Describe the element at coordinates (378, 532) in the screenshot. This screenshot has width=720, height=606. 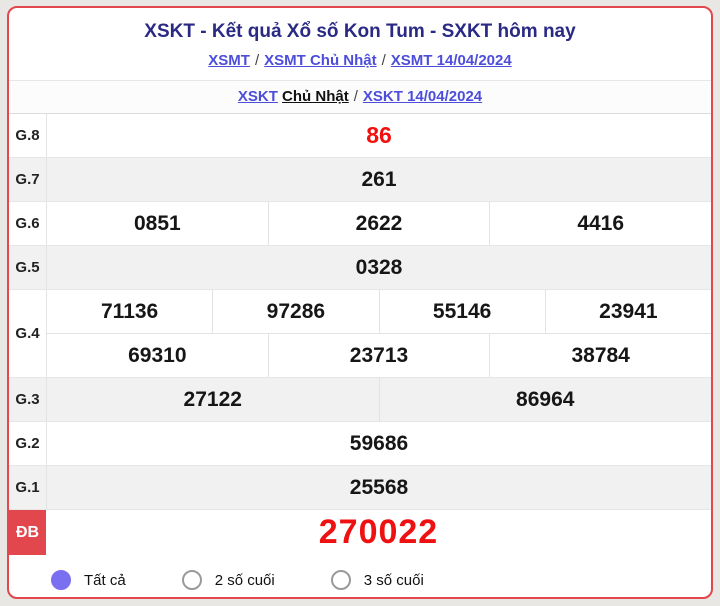
I see `special-prize-number: 270022` at that location.